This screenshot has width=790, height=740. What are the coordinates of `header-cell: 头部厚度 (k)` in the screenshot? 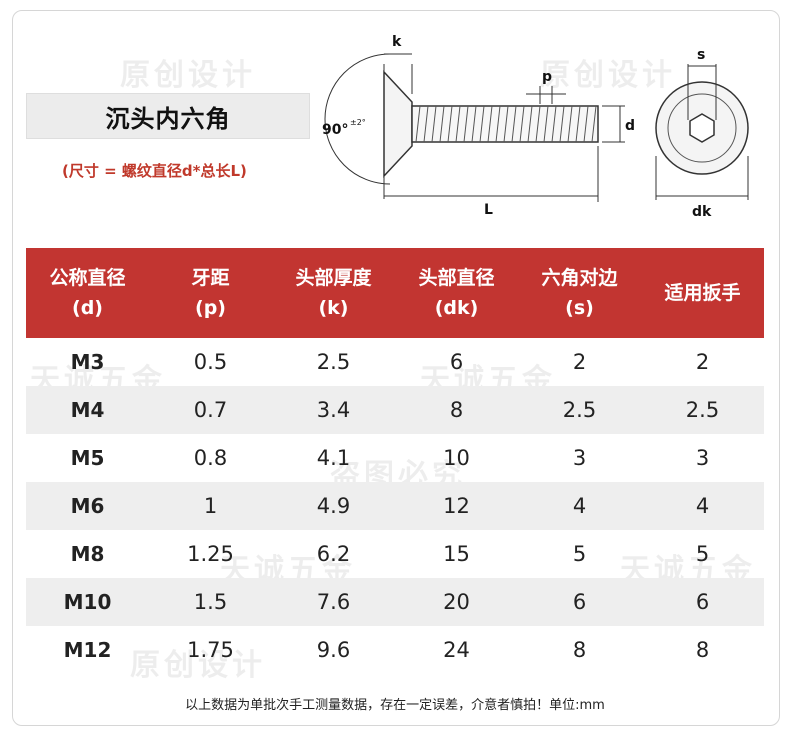 It's located at (333, 293).